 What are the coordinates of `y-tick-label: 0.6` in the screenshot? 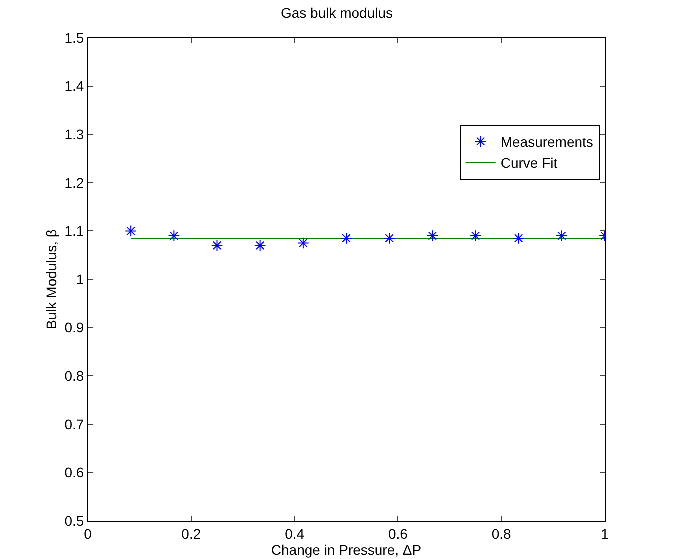 It's located at (74, 472).